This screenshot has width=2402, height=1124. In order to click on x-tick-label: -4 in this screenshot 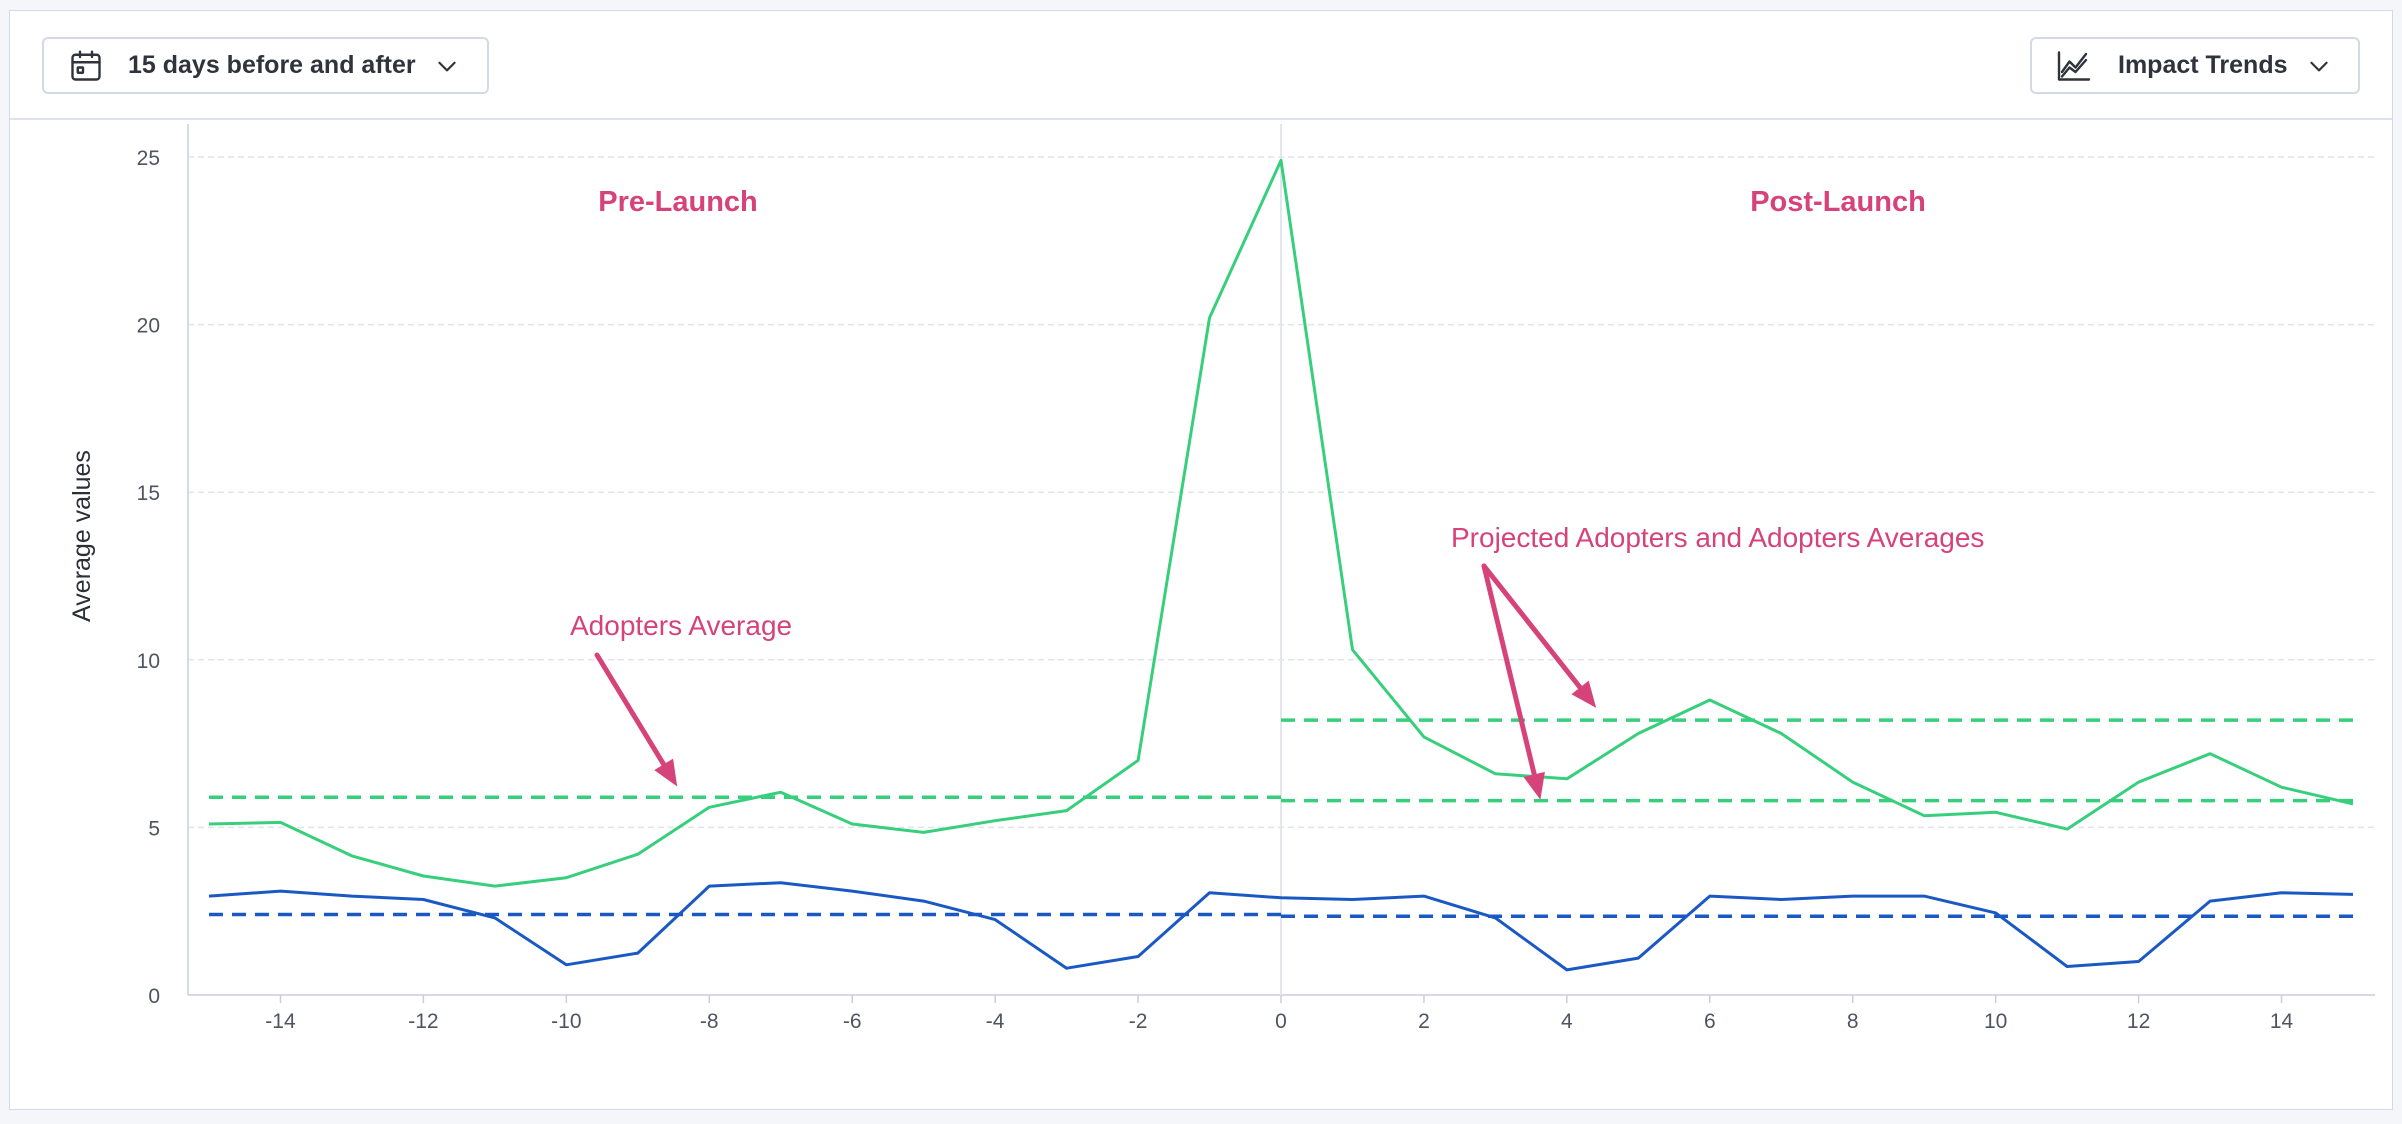, I will do `click(995, 1021)`.